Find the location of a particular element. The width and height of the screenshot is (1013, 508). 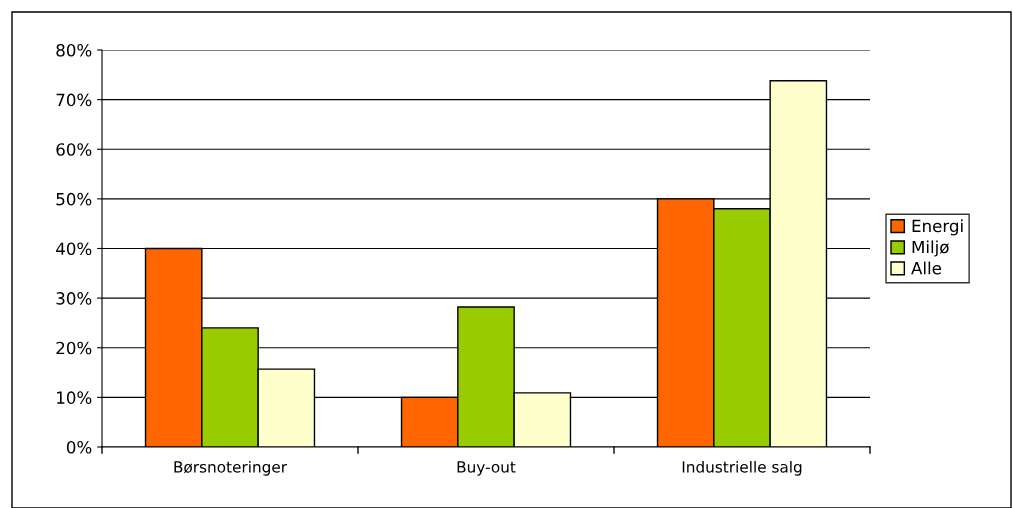

x-tick-label: Buy-out is located at coordinates (486, 468).